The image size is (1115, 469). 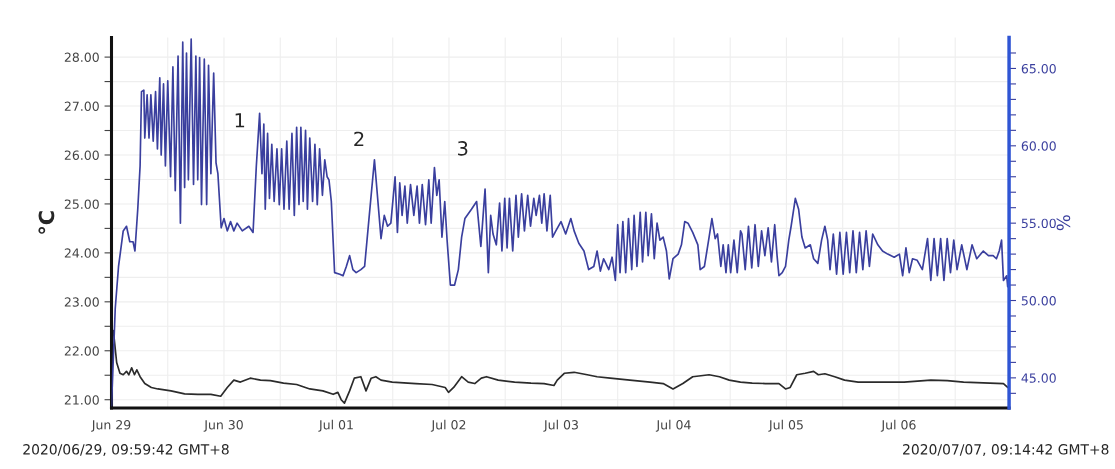 What do you see at coordinates (46, 222) in the screenshot?
I see `y-axis-title: °C` at bounding box center [46, 222].